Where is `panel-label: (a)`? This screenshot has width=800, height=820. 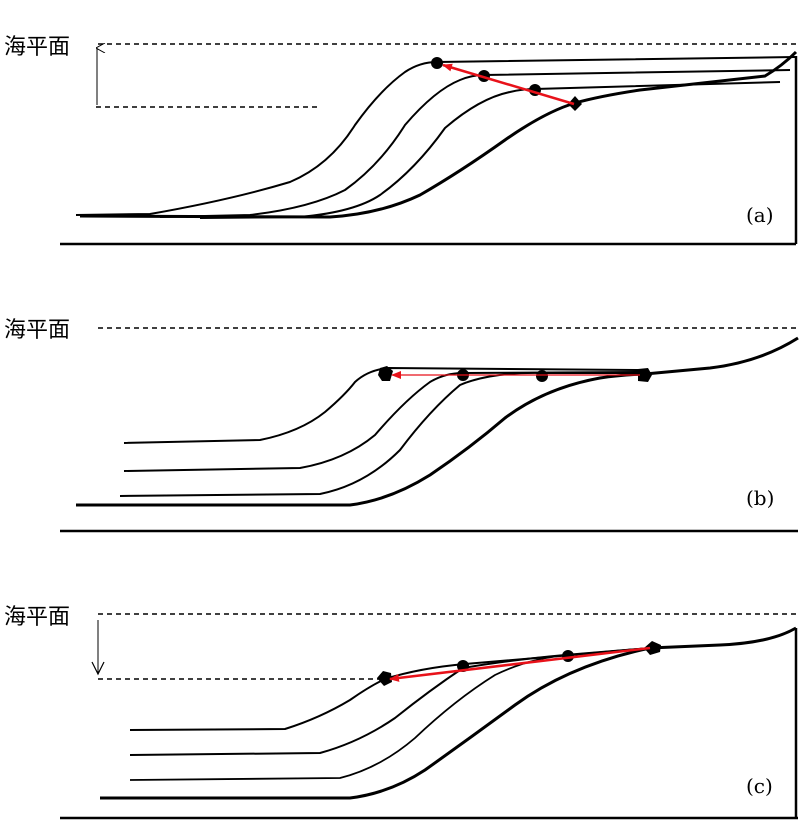 panel-label: (a) is located at coordinates (760, 215).